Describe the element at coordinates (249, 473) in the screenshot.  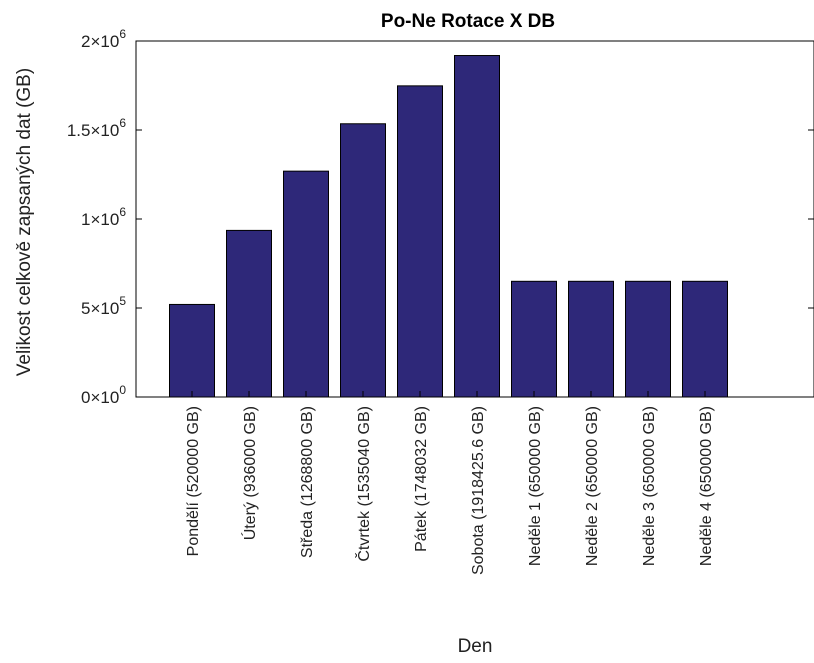
I see `x-tick-label: Úterý (936000 GB)` at that location.